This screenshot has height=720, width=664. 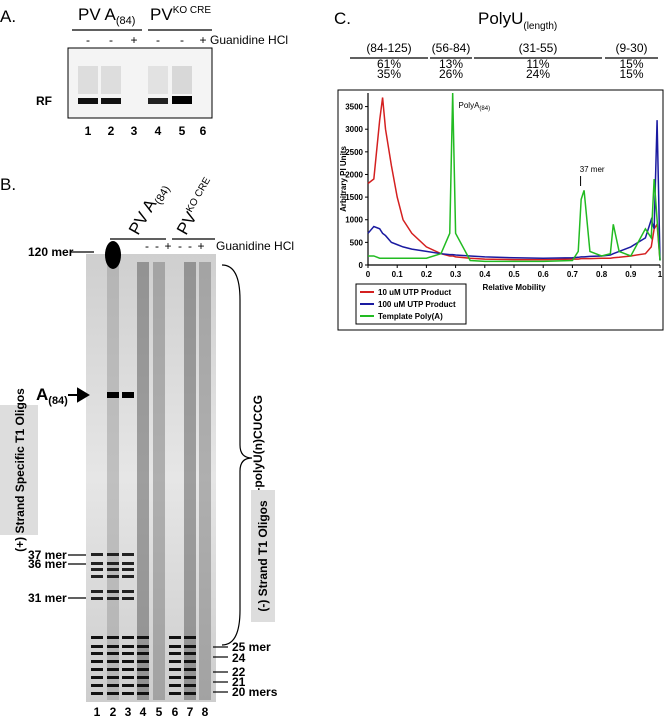 What do you see at coordinates (47, 555) in the screenshot?
I see `marker-label: 37 mer` at bounding box center [47, 555].